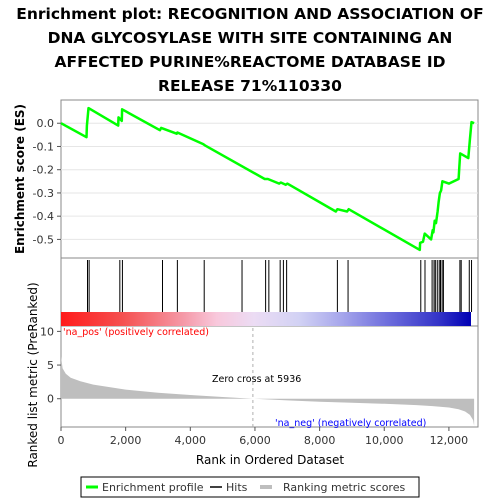 The width and height of the screenshot is (500, 500). What do you see at coordinates (47, 331) in the screenshot?
I see `metric-ytick-label: 10` at bounding box center [47, 331].